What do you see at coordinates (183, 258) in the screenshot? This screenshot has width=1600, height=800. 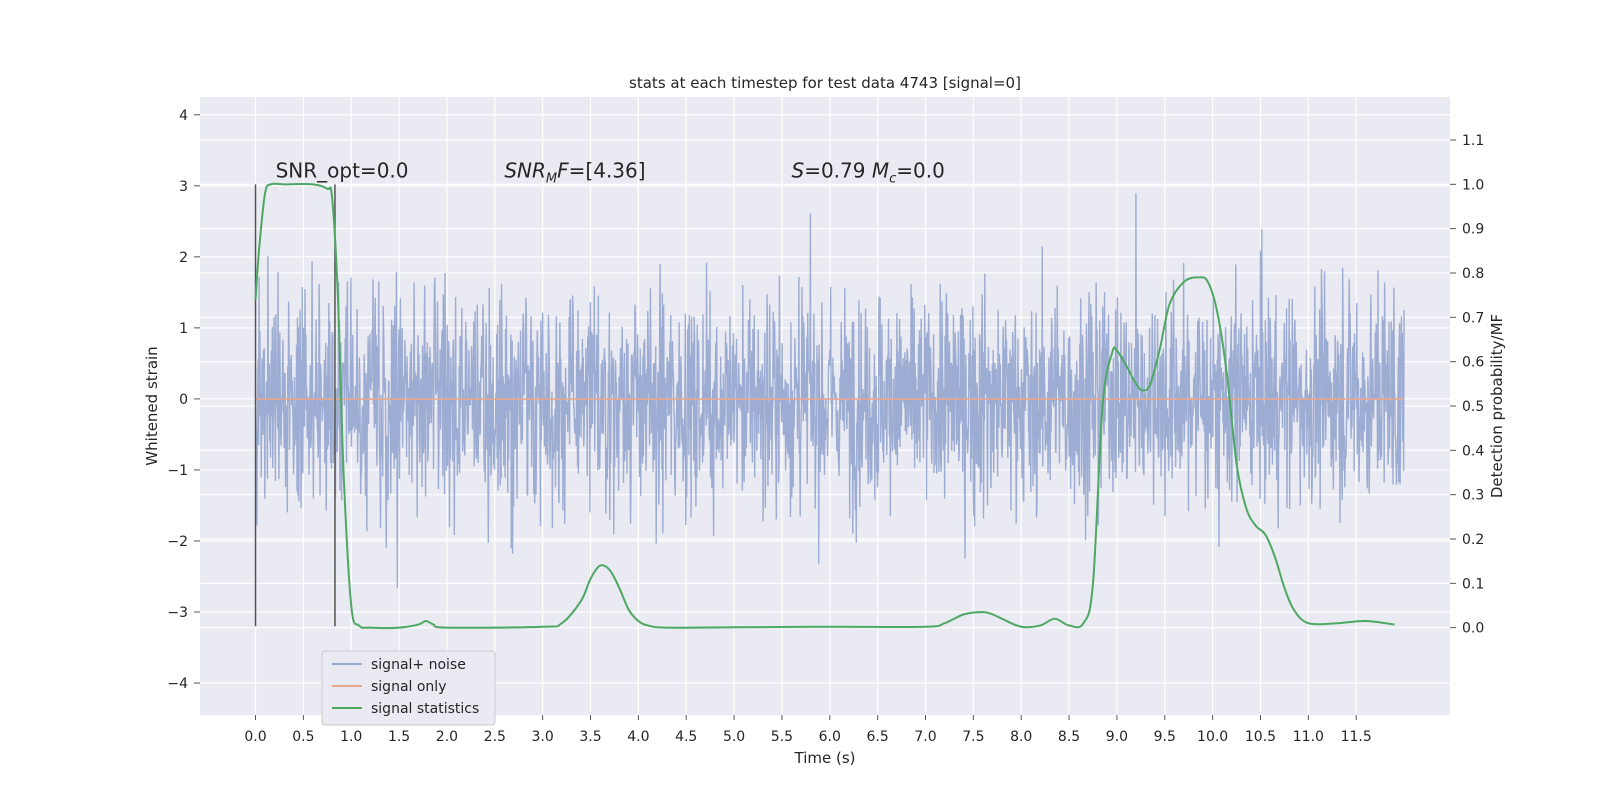 I see `left-y-tick-label: 2` at bounding box center [183, 258].